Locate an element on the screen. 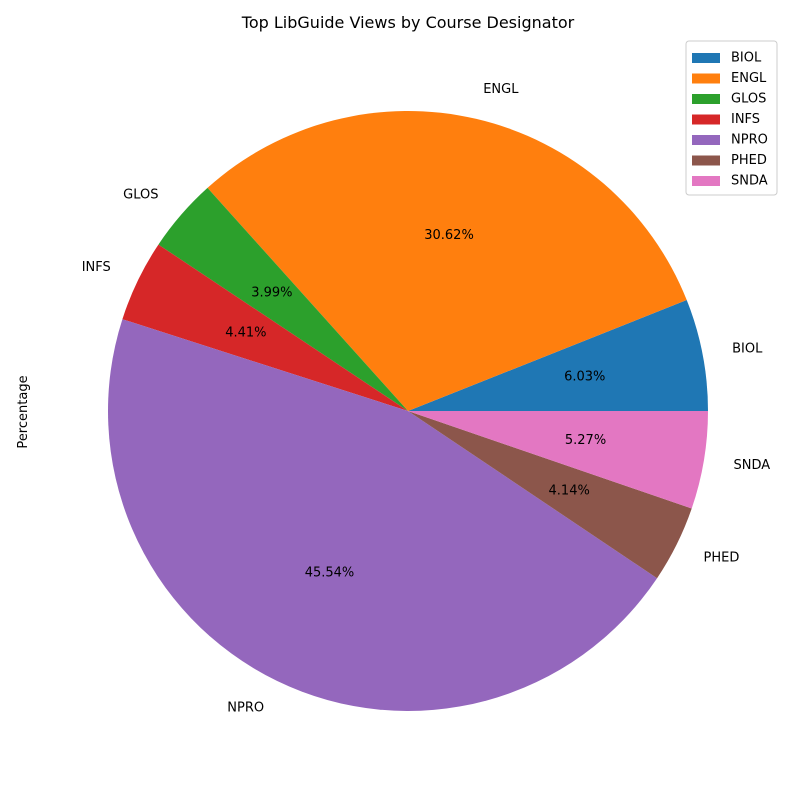 This screenshot has width=800, height=804. legend-swatch-engl is located at coordinates (706, 78).